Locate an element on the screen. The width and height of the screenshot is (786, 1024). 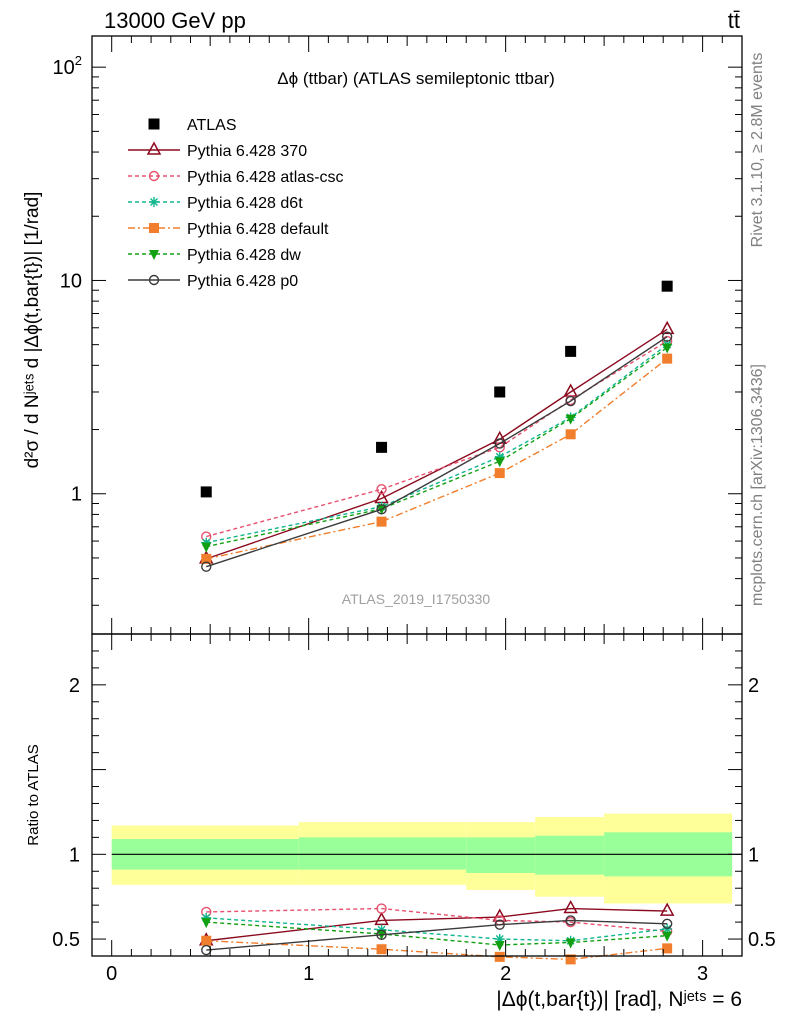
ratio-marks is located at coordinates (436, 932).